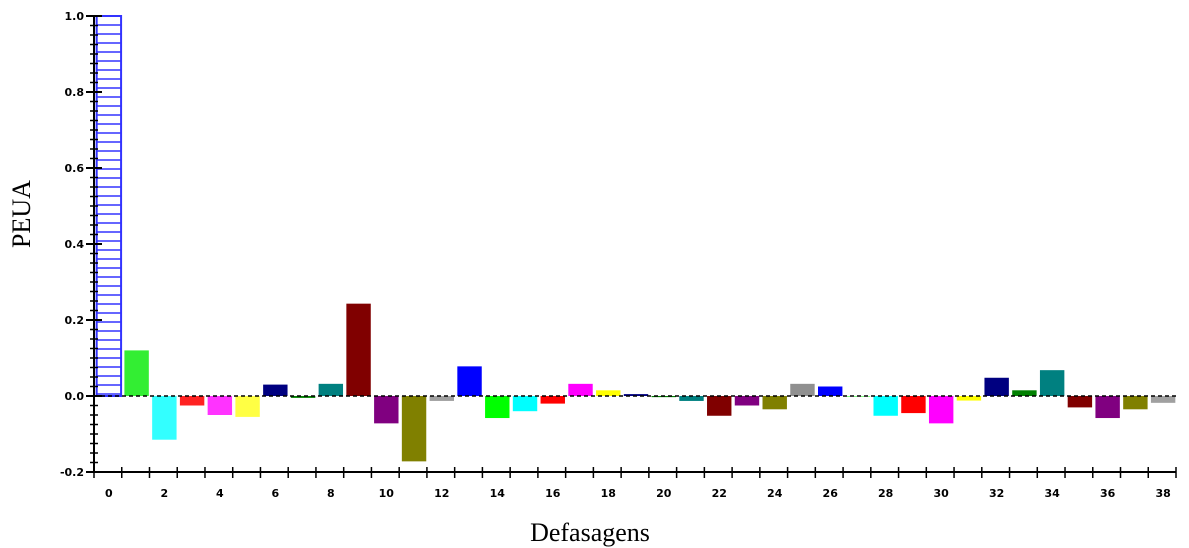  I want to click on y-tick-label: 0.8, so click(75, 92).